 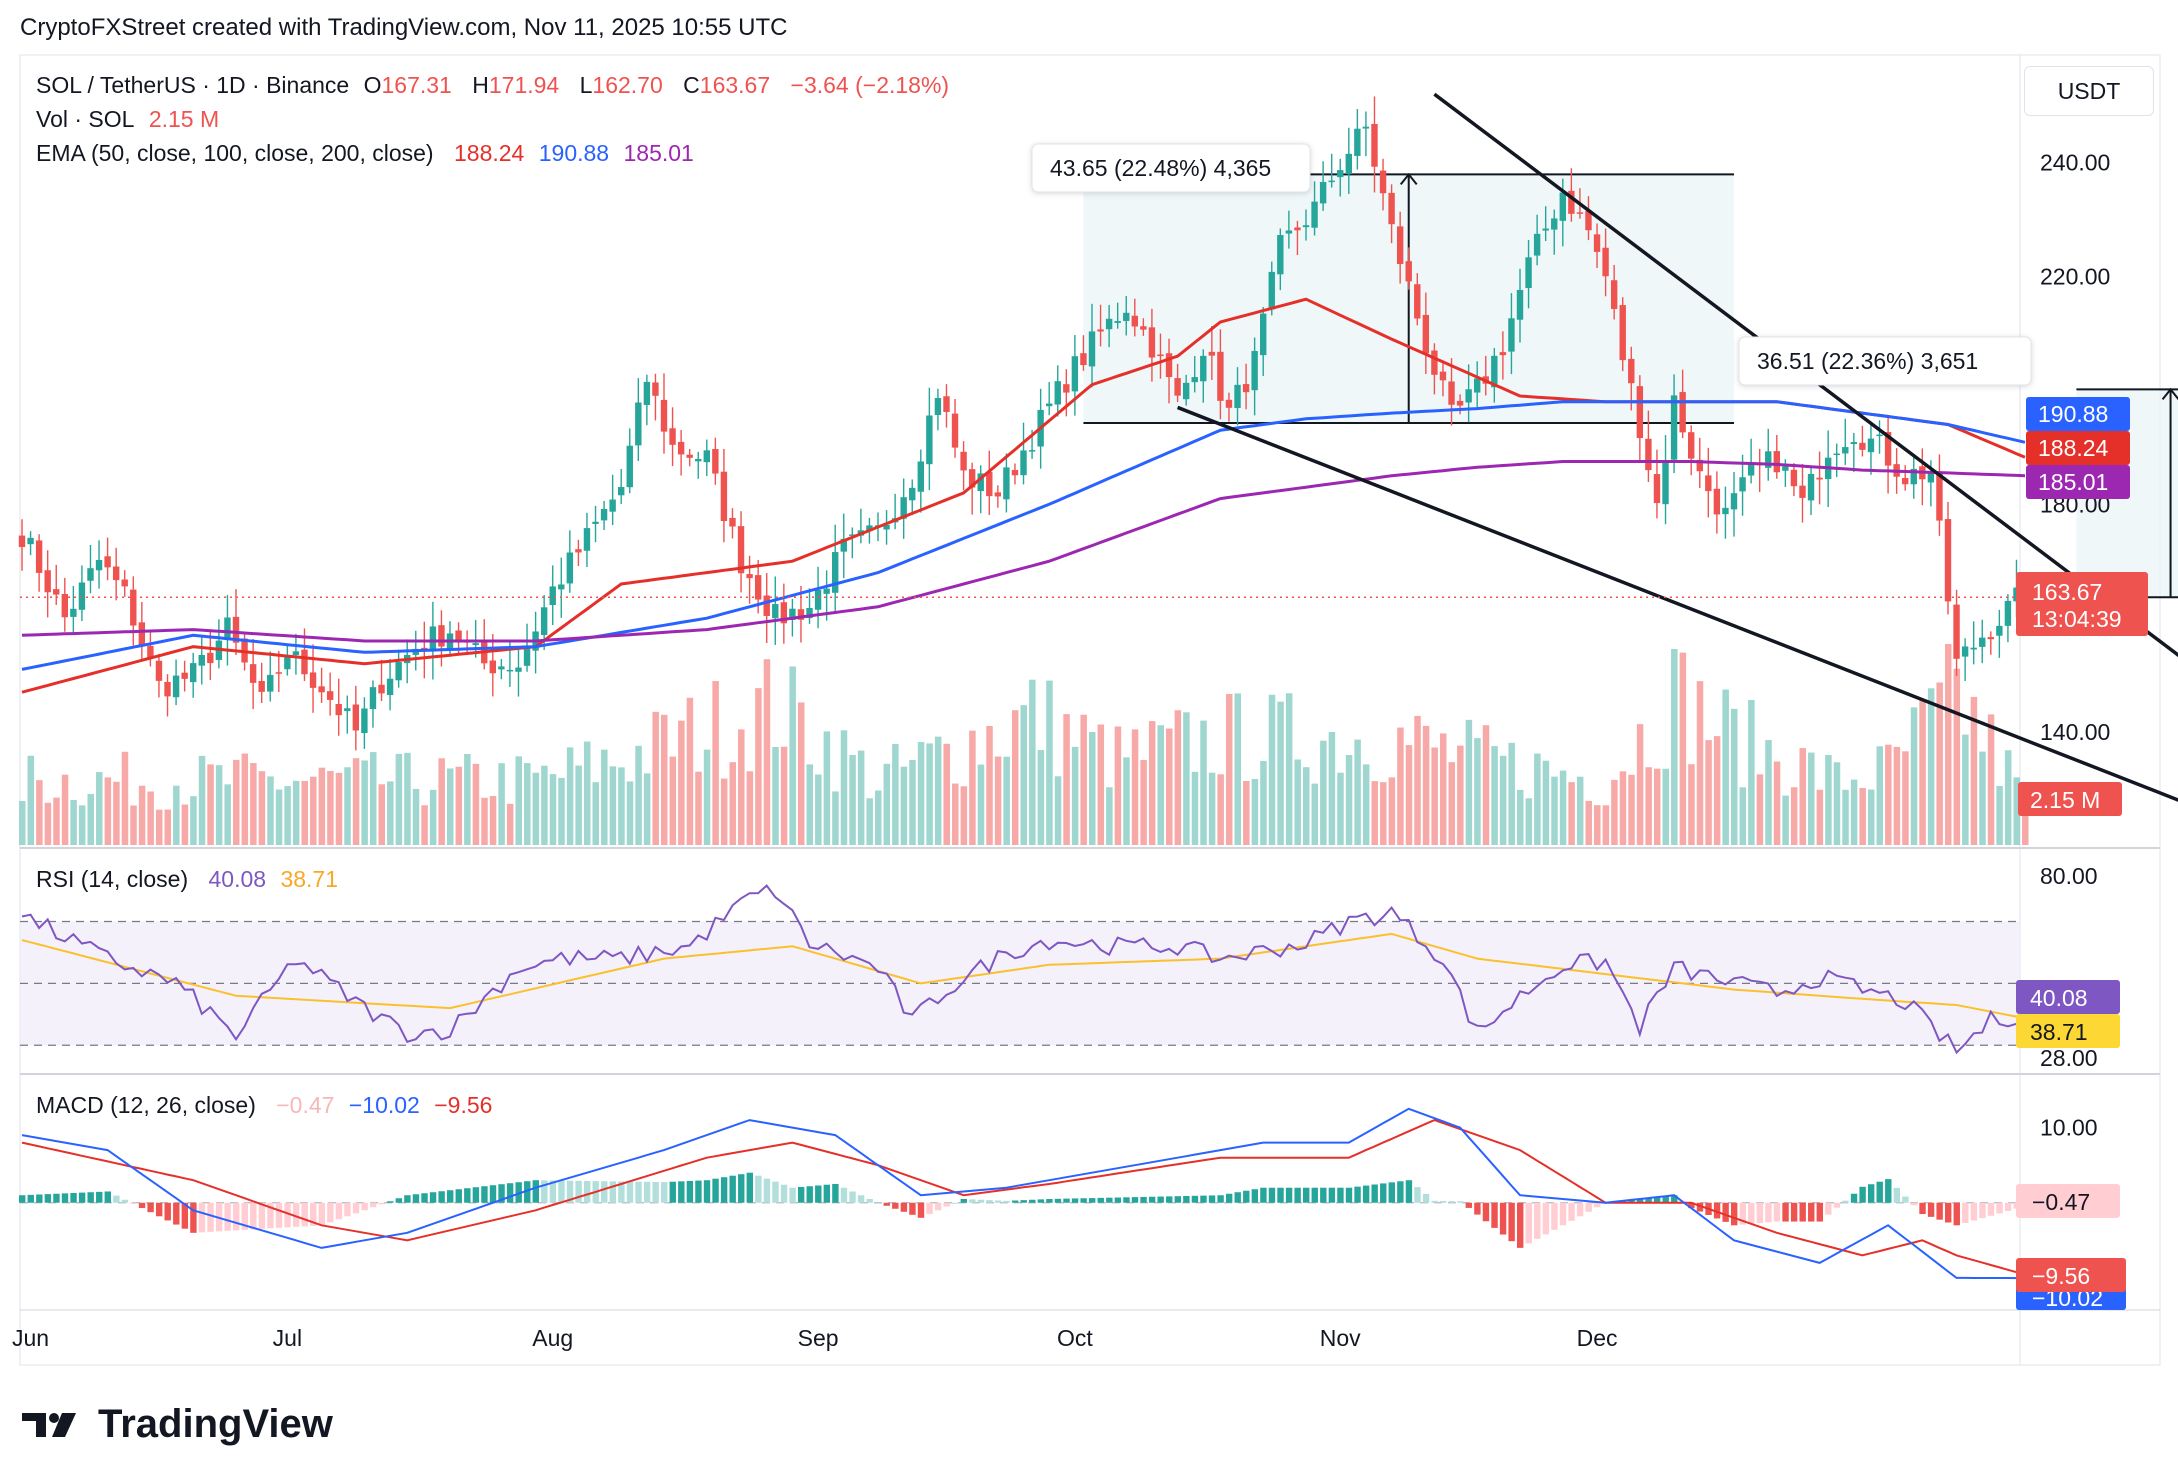 I want to click on rsi-tag: 40.08, so click(x=2068, y=997).